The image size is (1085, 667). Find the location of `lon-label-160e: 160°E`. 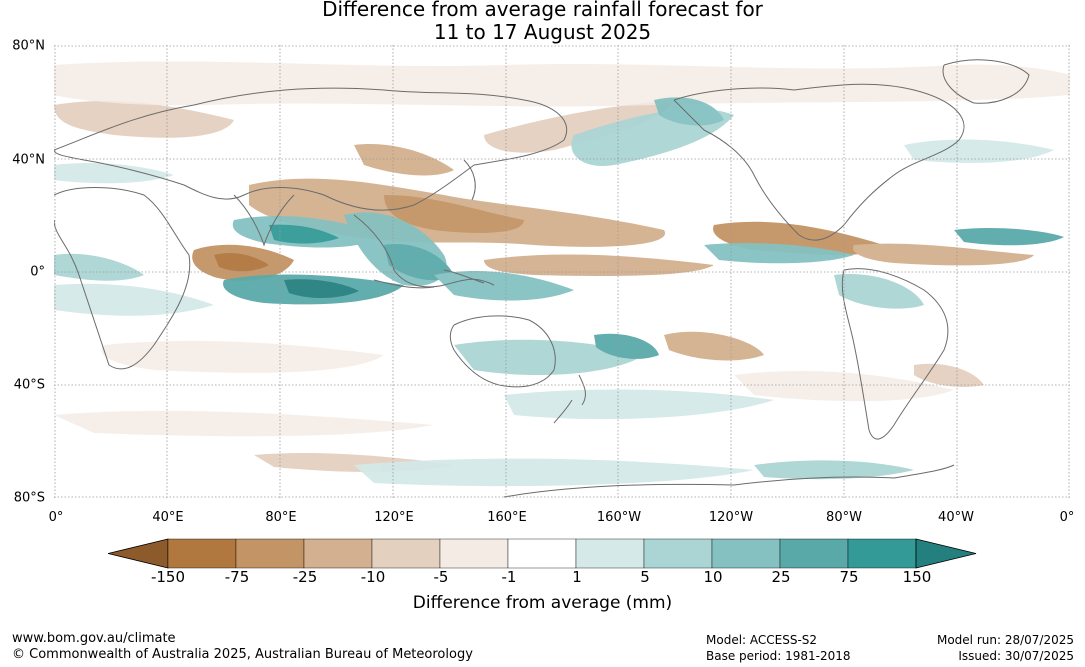

lon-label-160e: 160°E is located at coordinates (507, 517).